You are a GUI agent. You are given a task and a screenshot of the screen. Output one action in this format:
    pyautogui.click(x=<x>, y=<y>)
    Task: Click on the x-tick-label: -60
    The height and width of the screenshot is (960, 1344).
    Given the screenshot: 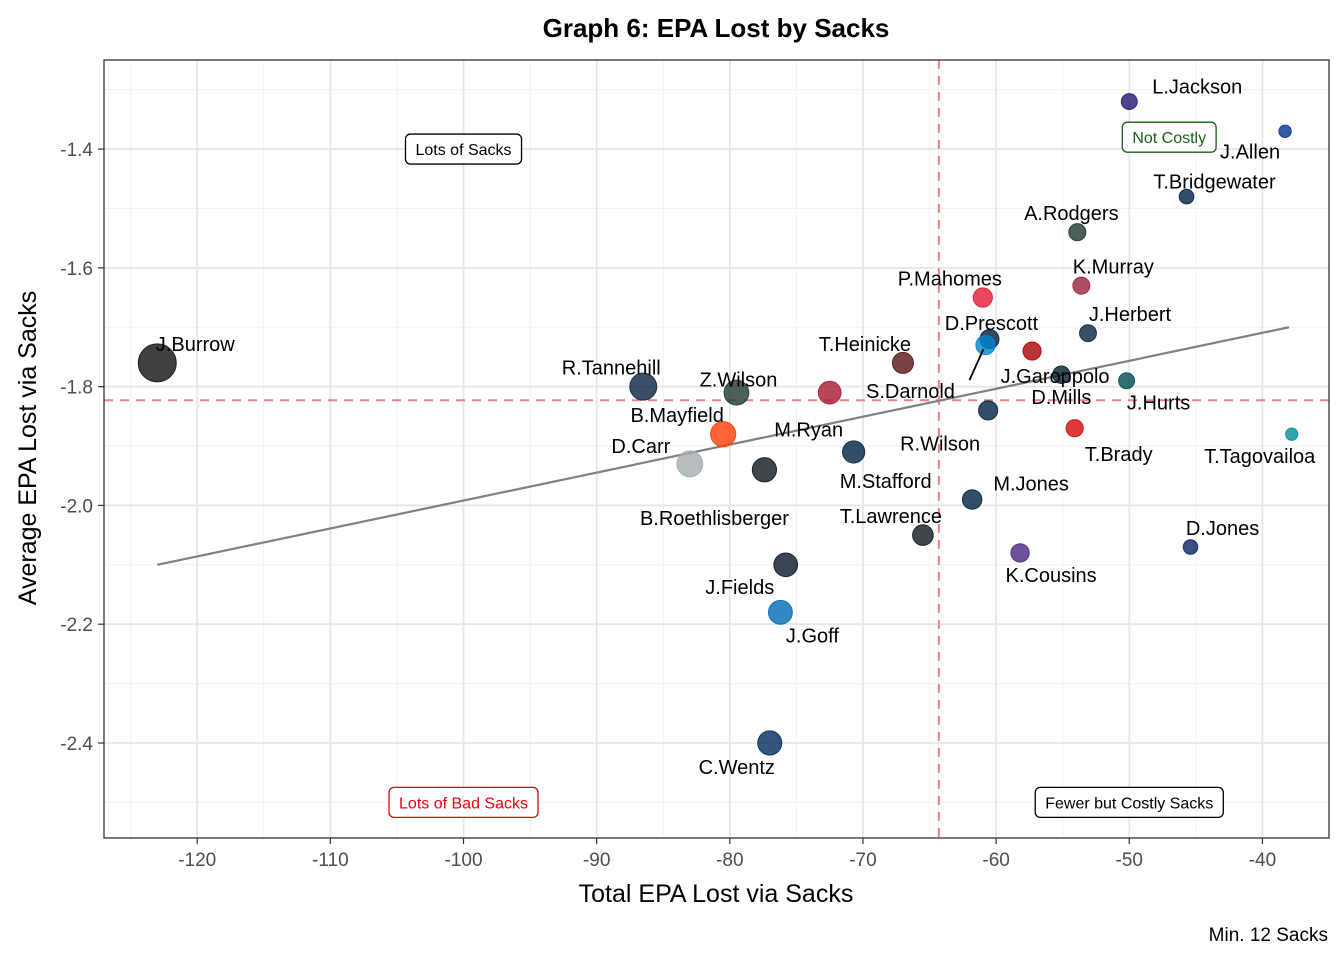 What is the action you would take?
    pyautogui.click(x=995, y=860)
    